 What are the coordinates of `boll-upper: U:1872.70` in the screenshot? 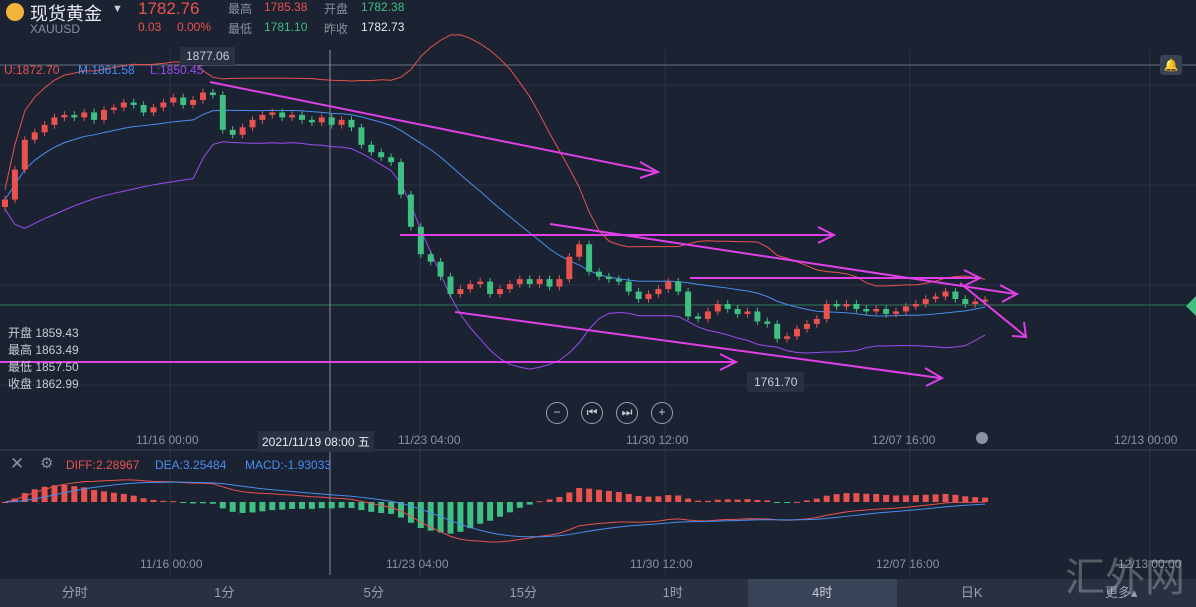 It's located at (32, 70).